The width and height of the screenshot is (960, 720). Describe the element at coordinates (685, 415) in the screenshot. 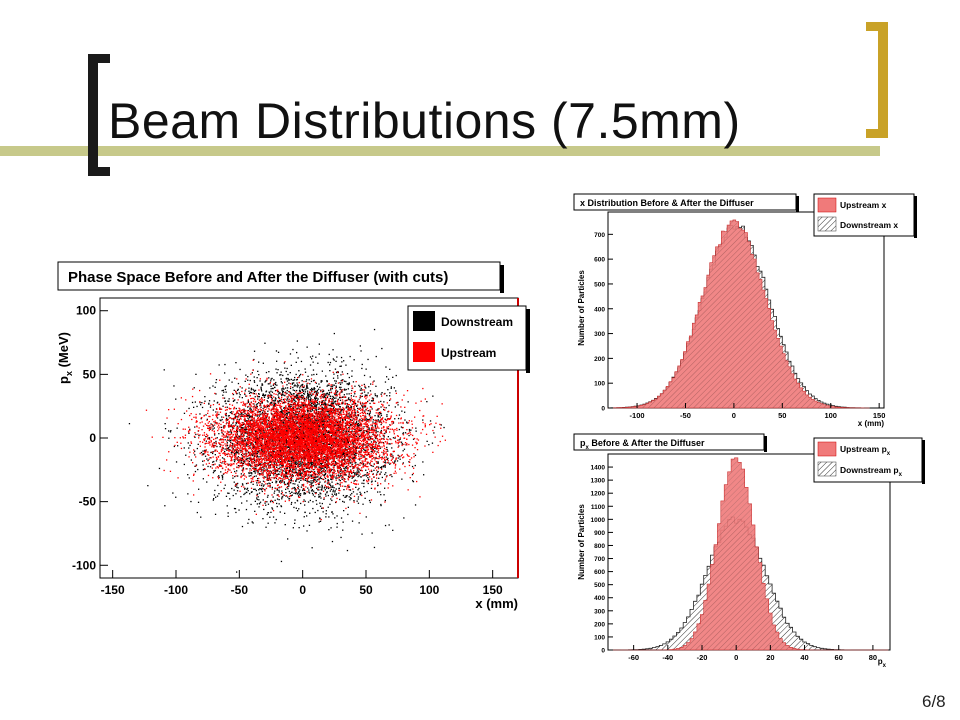

I see `hist-x-tick-label: -50` at that location.